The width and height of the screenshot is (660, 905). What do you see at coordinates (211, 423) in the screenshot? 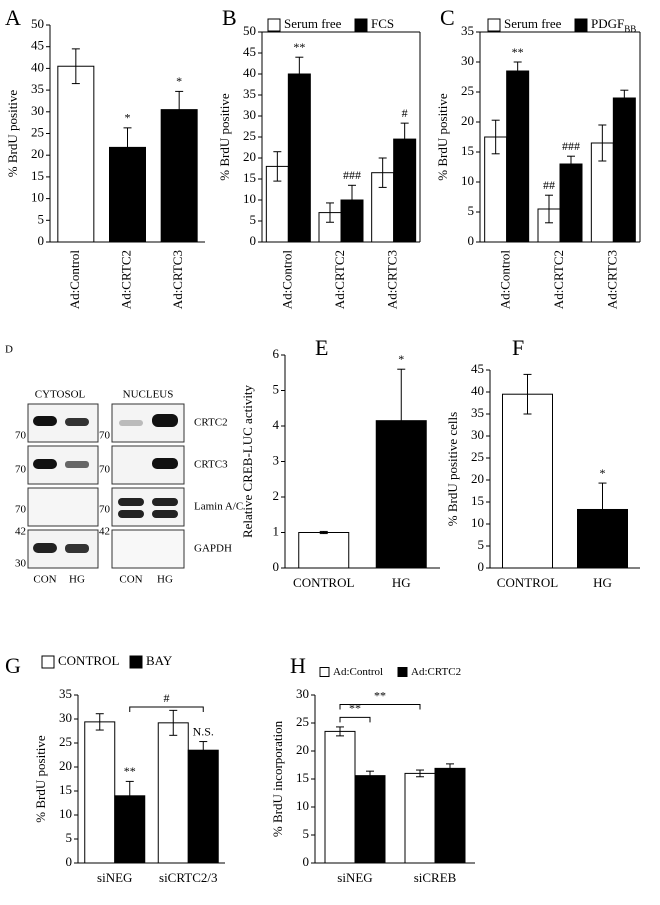
I see `row-label: CRTC2` at bounding box center [211, 423].